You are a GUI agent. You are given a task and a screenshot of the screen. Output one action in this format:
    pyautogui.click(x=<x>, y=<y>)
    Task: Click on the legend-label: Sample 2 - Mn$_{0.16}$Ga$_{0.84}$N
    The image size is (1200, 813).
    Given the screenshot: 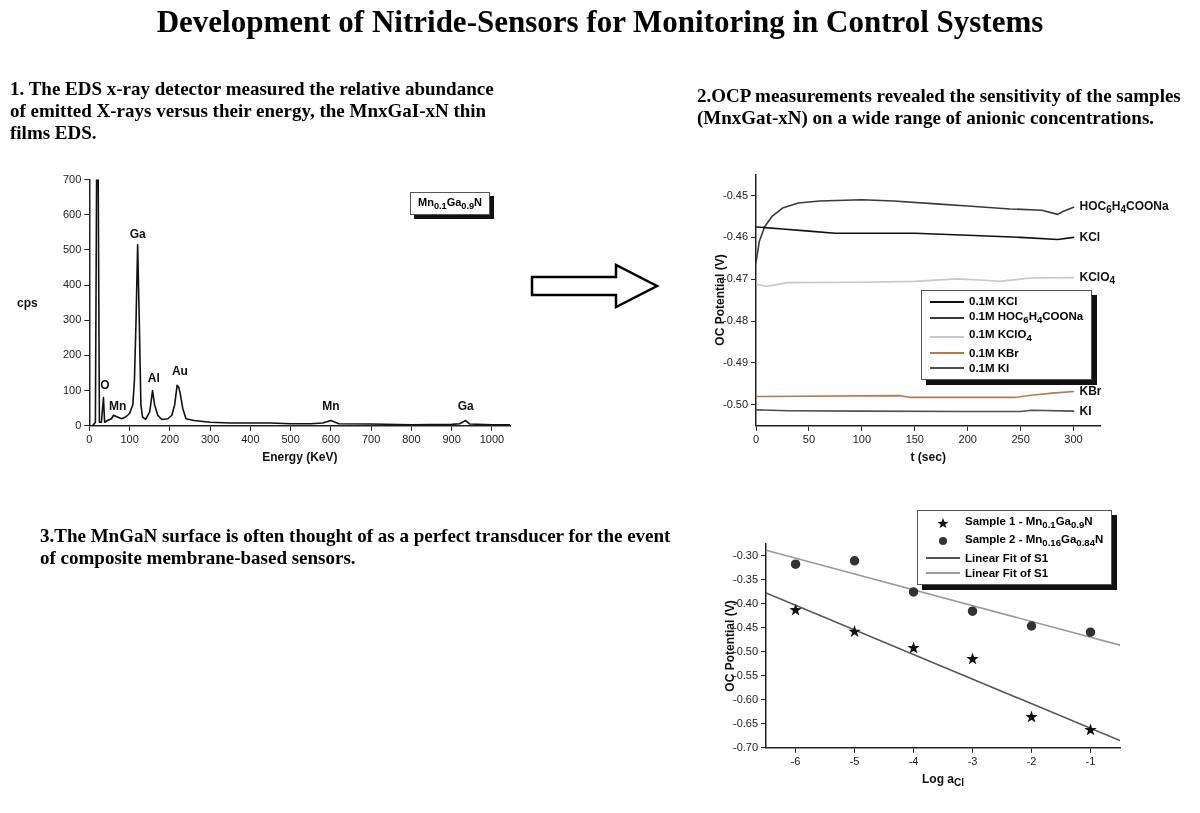 What is the action you would take?
    pyautogui.click(x=1034, y=541)
    